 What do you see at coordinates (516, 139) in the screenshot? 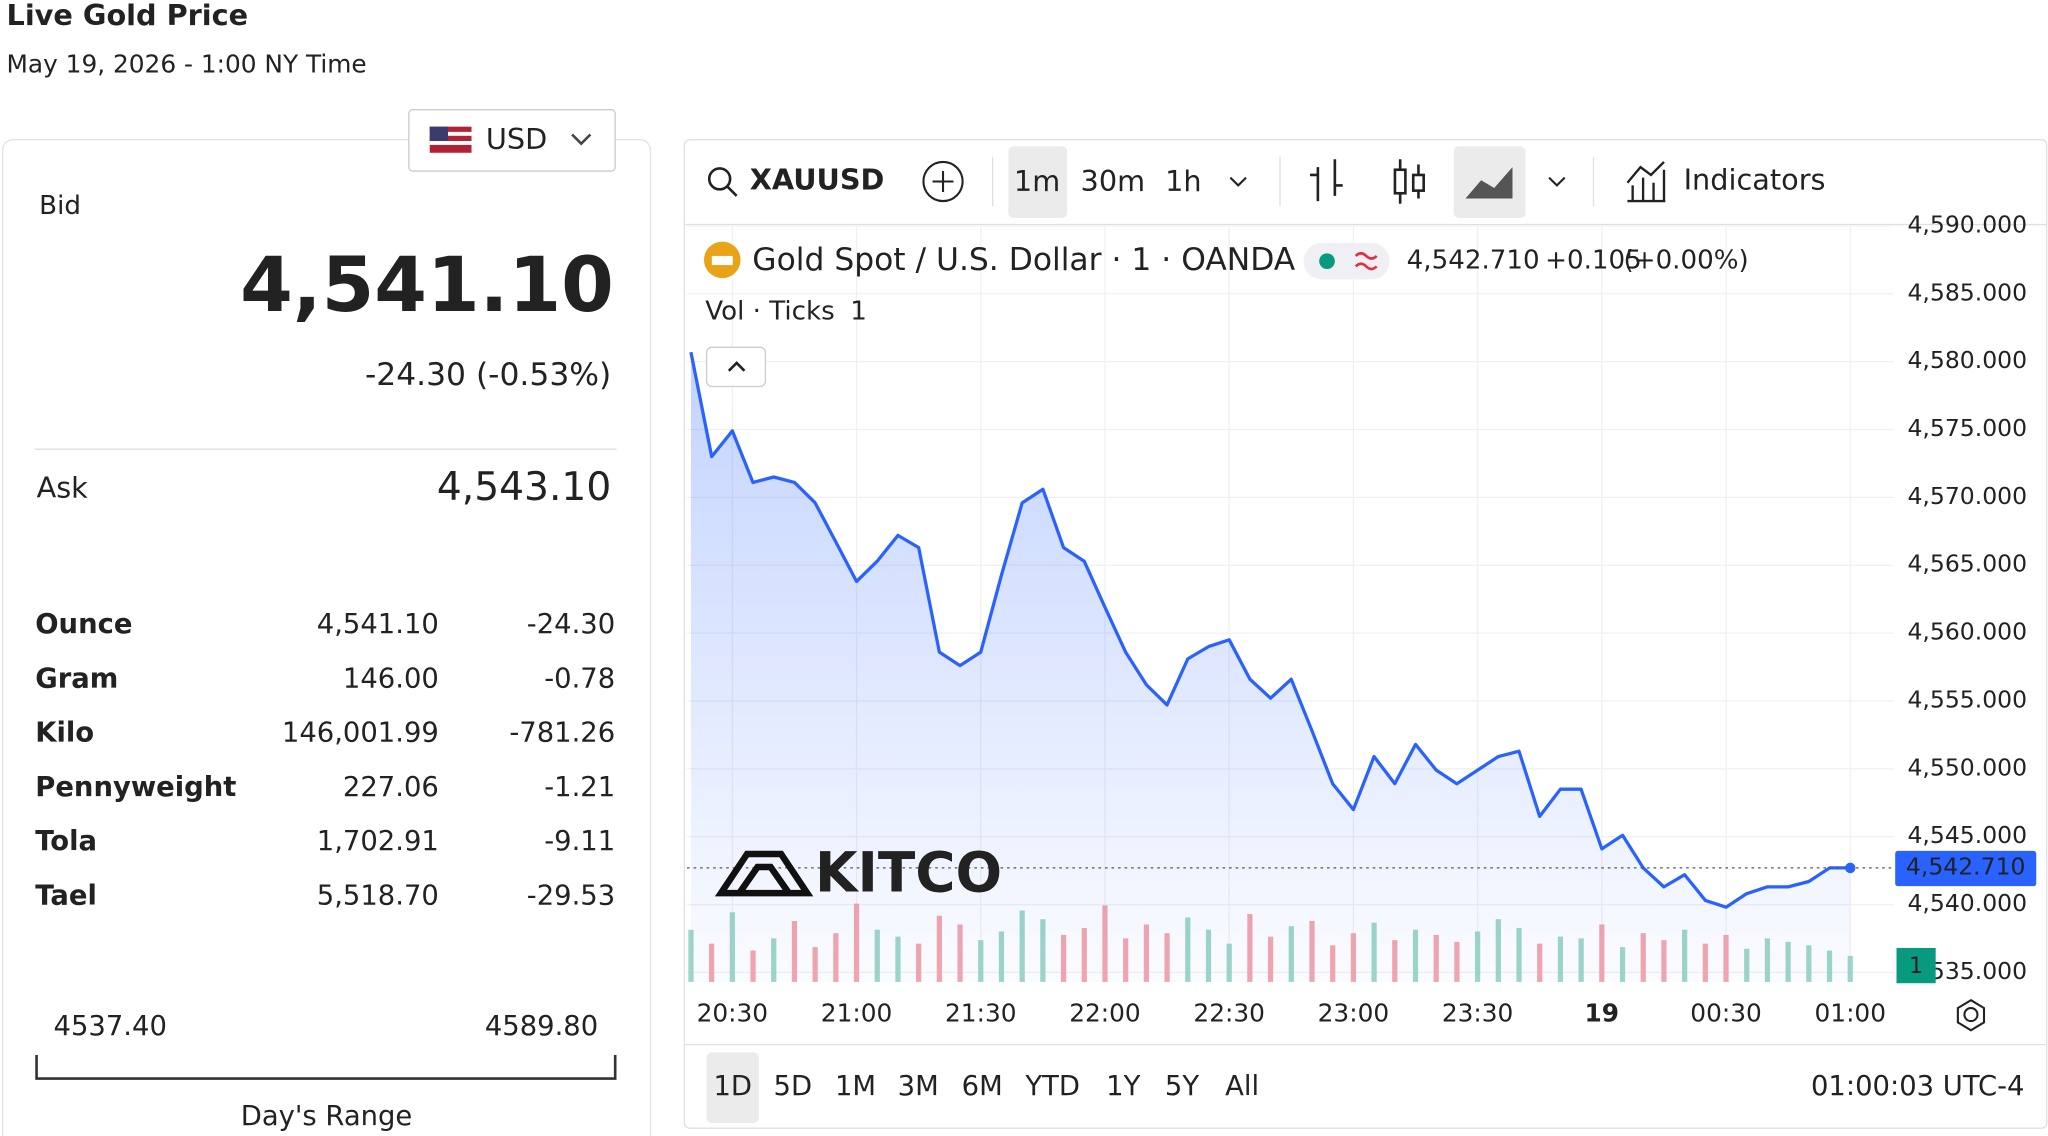
I see `currency-label: USD` at bounding box center [516, 139].